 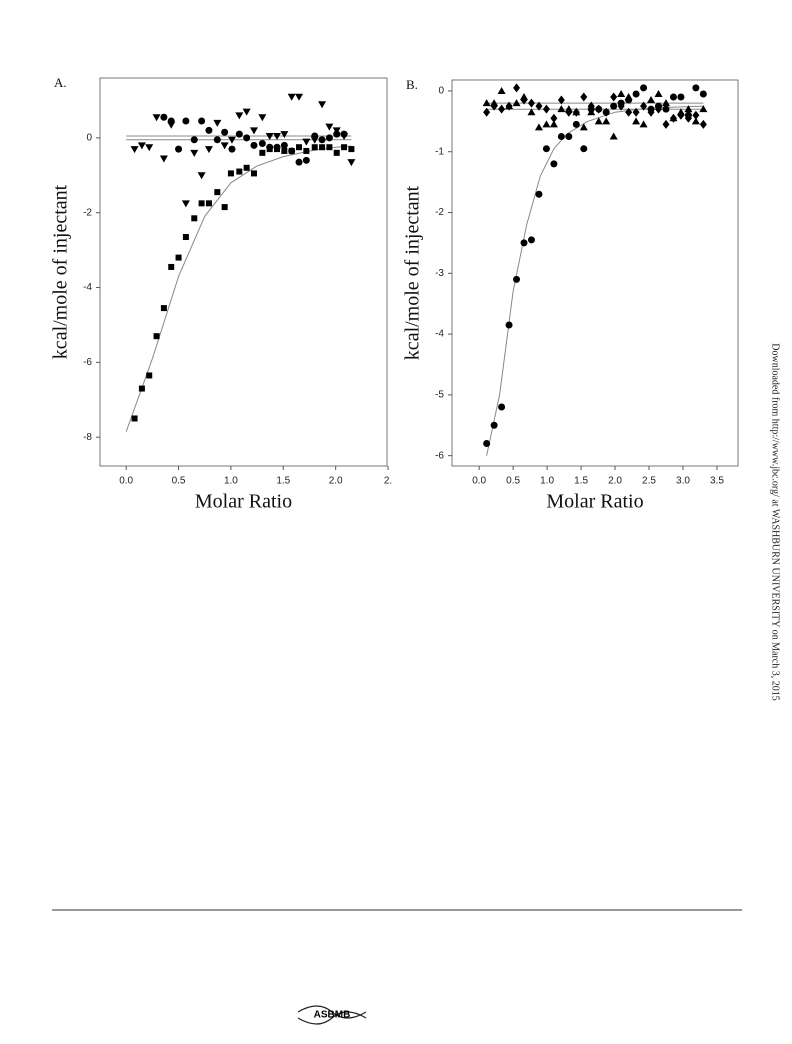 I want to click on y-tick-label: -1, so click(x=439, y=151).